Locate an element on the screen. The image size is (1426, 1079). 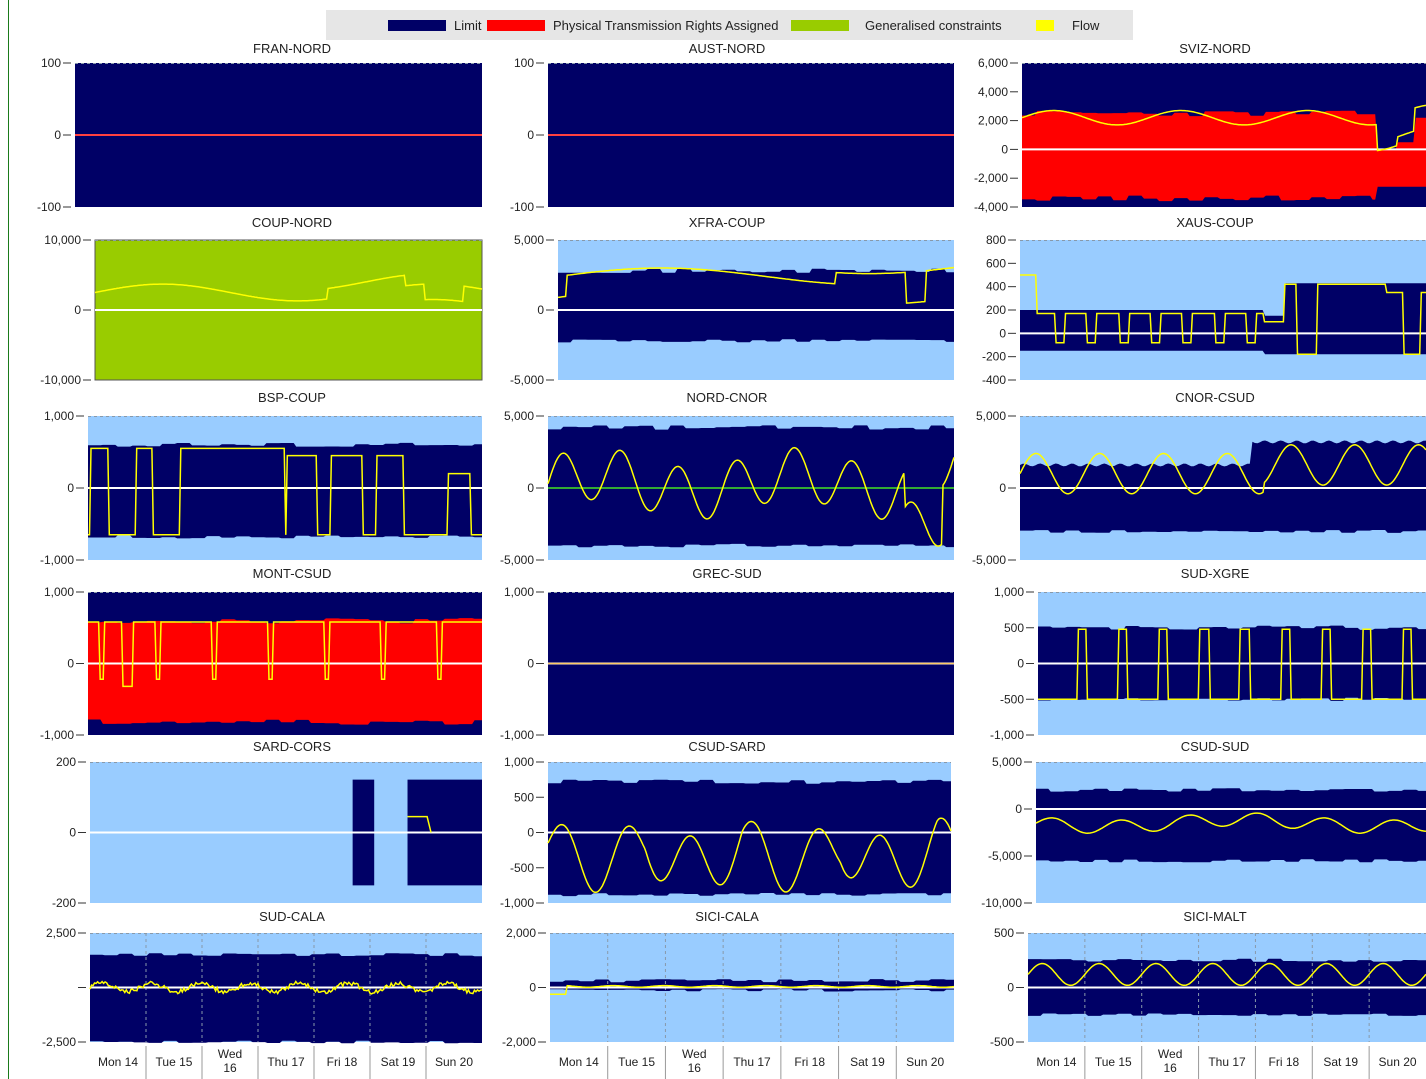
x-tick-label: Mon 14 is located at coordinates (1056, 1062).